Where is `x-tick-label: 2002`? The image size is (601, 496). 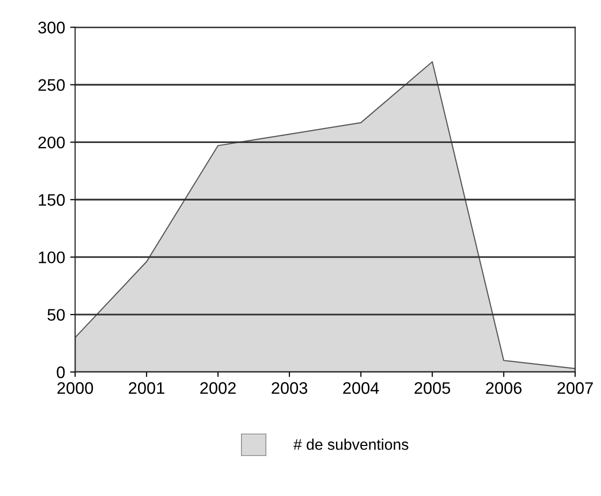 x-tick-label: 2002 is located at coordinates (218, 388).